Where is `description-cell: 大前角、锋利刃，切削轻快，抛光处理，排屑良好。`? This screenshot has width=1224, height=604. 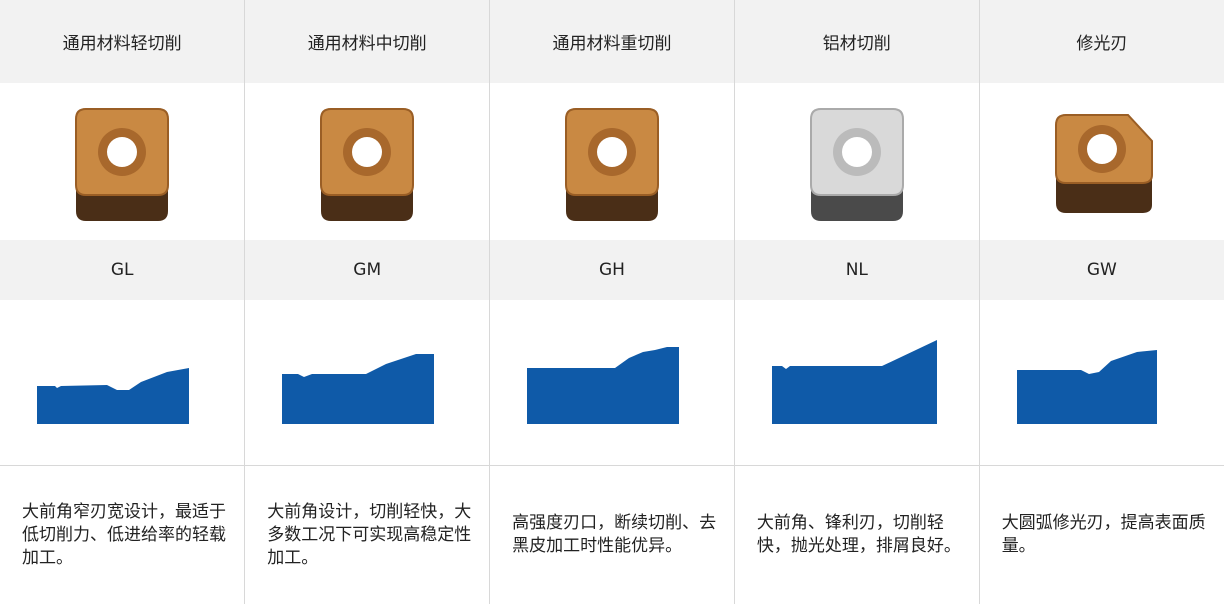 description-cell: 大前角、锋利刃，切削轻快，抛光处理，排屑良好。 is located at coordinates (856, 534).